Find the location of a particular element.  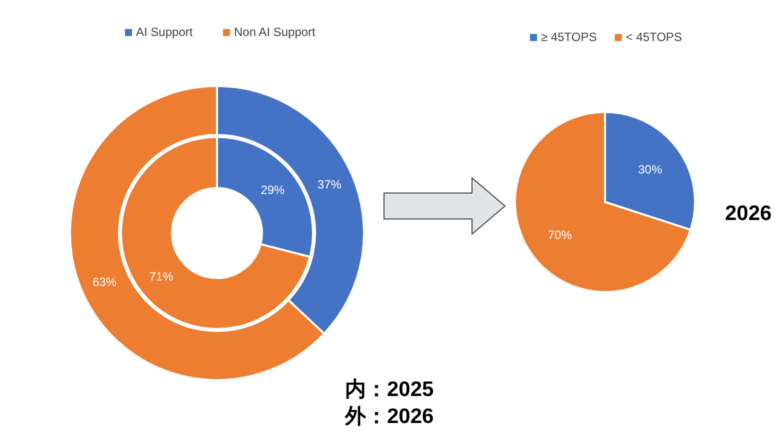

text: 外：2026 is located at coordinates (389, 416).